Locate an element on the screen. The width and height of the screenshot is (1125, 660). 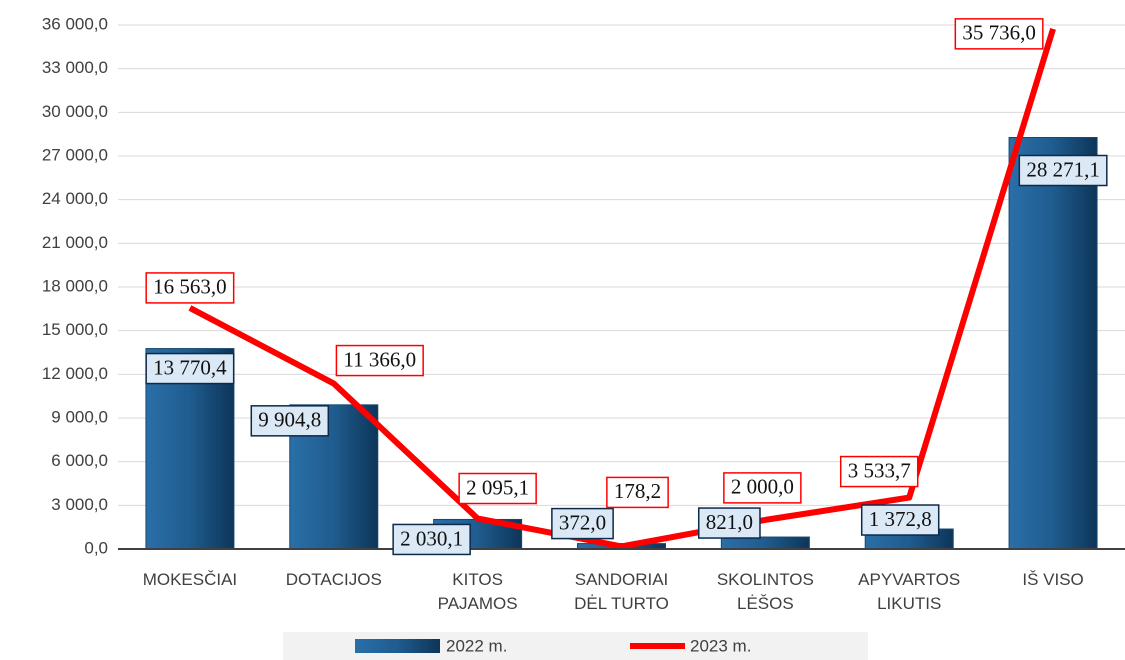
data-label-text: 1 372,8 is located at coordinates (900, 519).